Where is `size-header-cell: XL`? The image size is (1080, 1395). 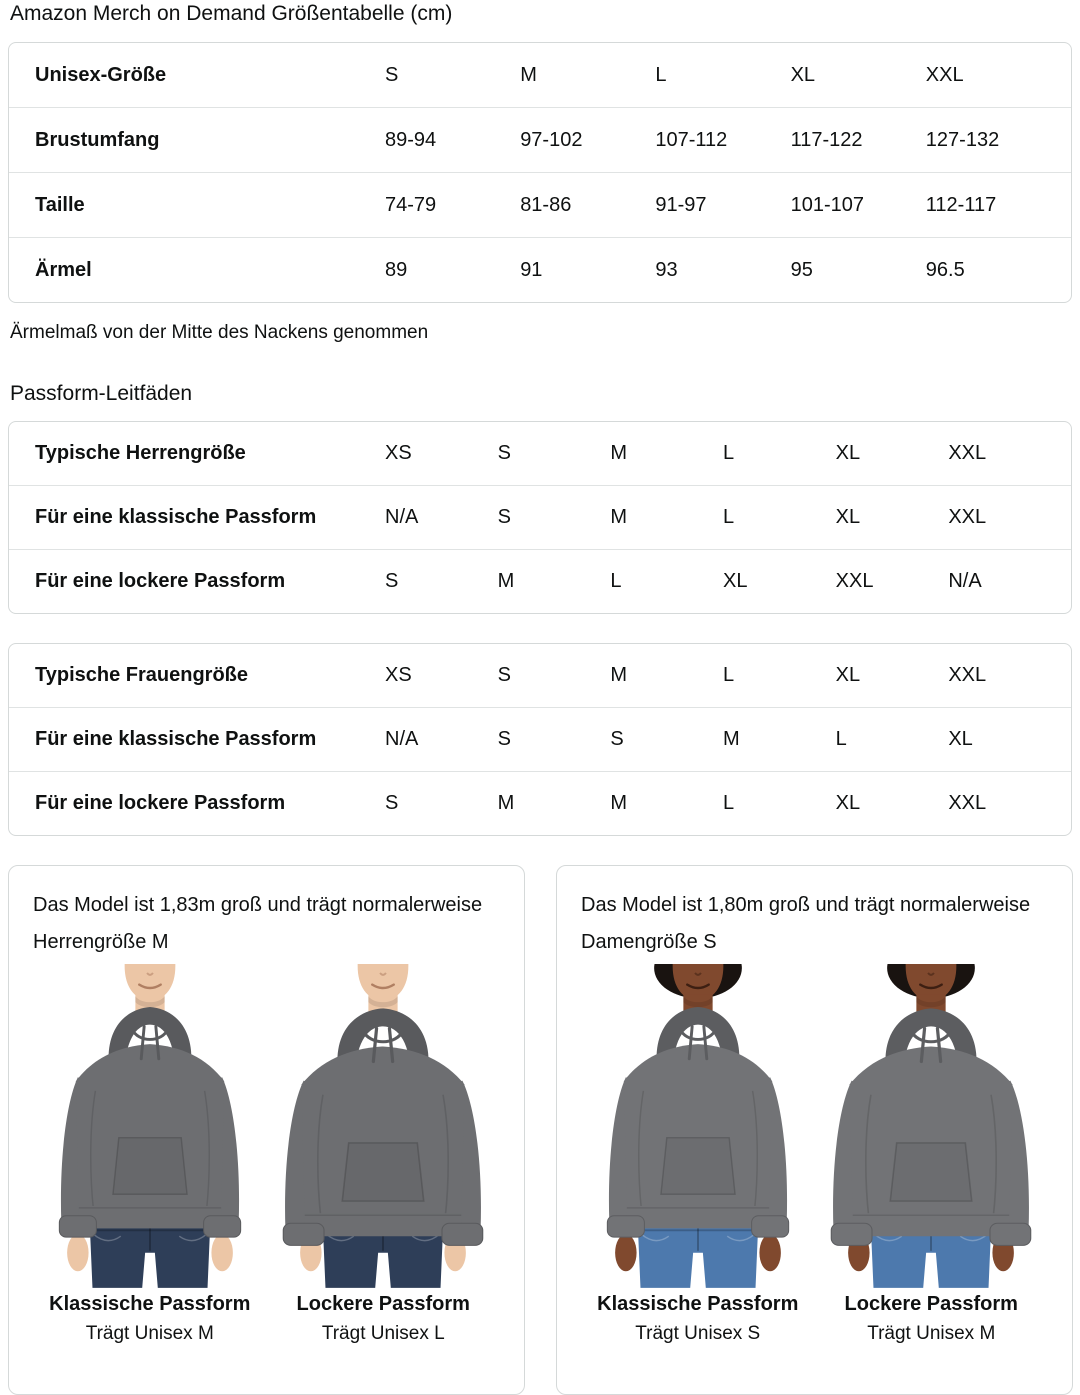
size-header-cell: XL is located at coordinates (803, 74).